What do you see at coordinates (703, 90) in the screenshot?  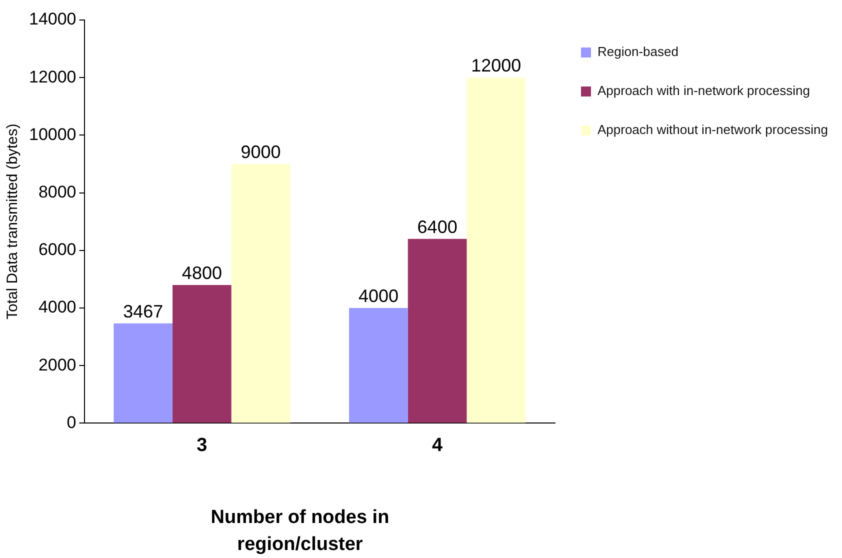 I see `legend-label: Approach with in-network processing` at bounding box center [703, 90].